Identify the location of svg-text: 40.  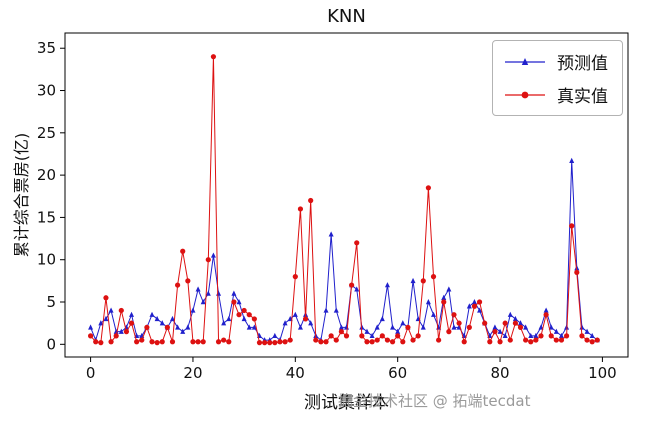
(295, 373).